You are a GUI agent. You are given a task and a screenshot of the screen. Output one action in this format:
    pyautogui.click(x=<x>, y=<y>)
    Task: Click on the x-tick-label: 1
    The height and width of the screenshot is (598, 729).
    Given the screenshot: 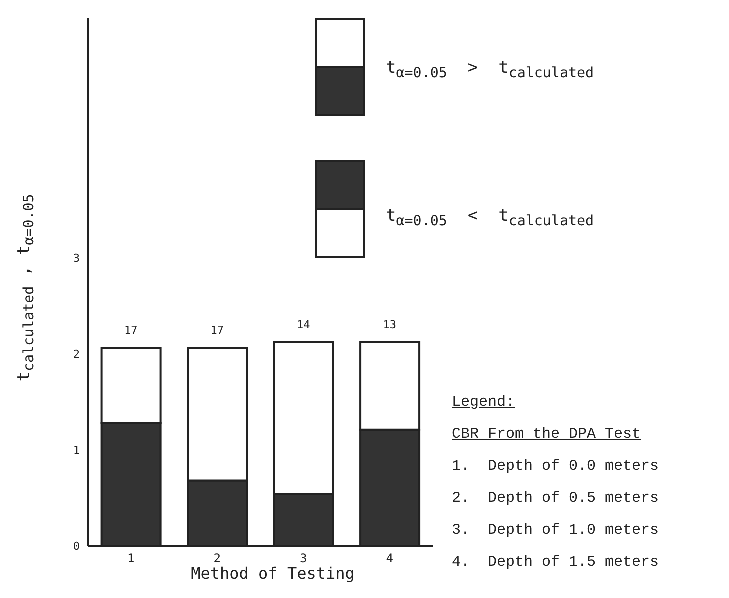 What is the action you would take?
    pyautogui.click(x=131, y=559)
    